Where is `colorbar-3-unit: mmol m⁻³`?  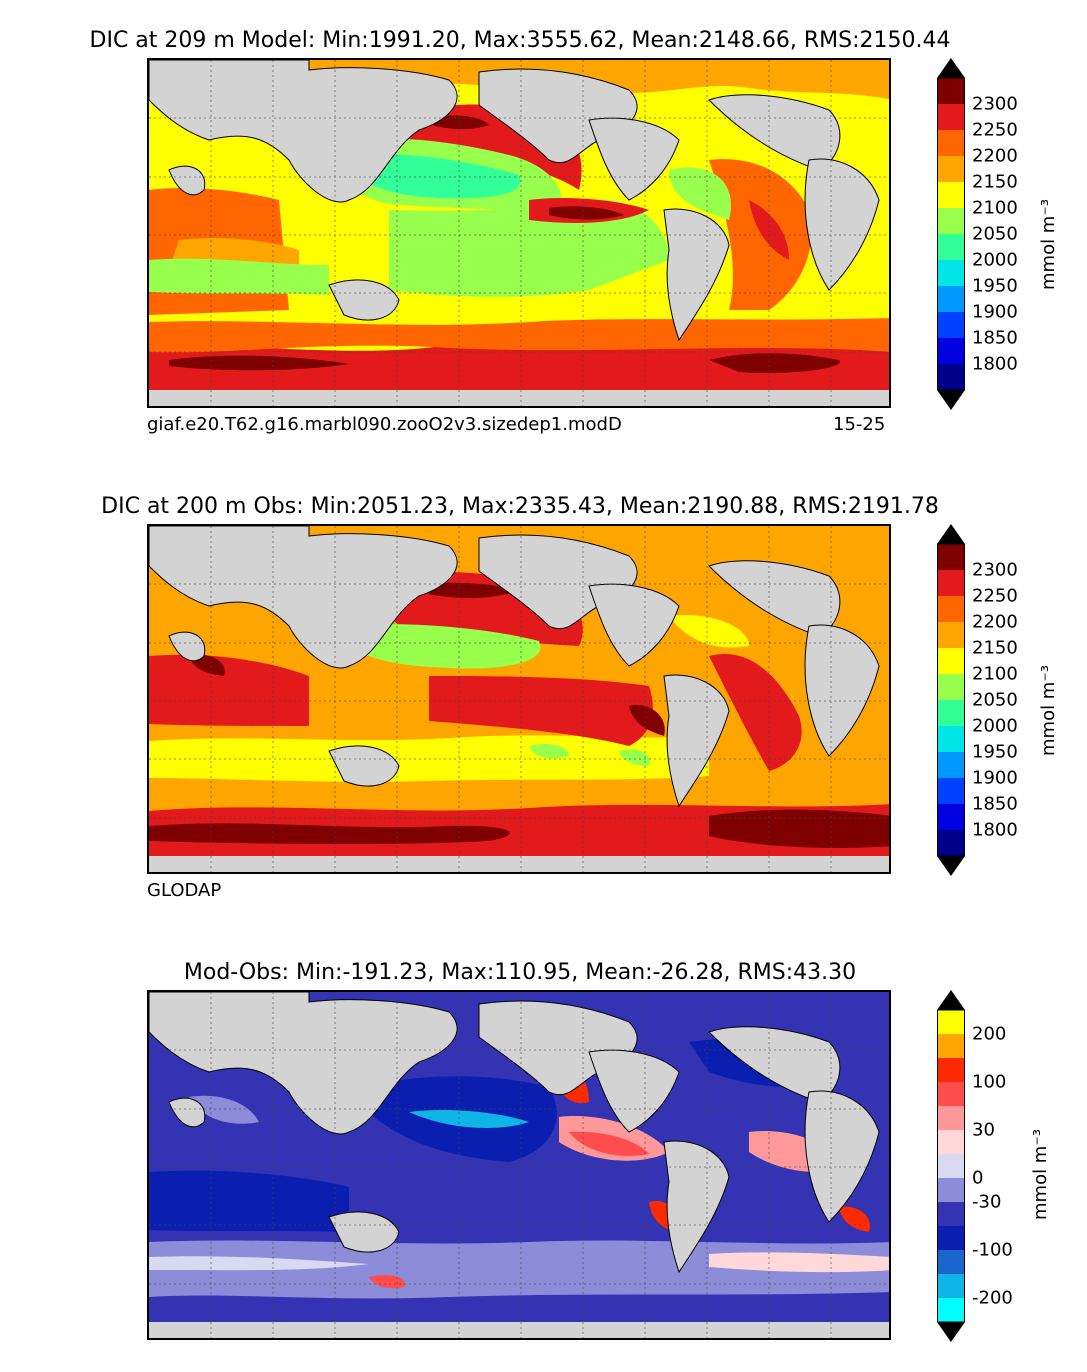 colorbar-3-unit: mmol m⁻³ is located at coordinates (1040, 1174).